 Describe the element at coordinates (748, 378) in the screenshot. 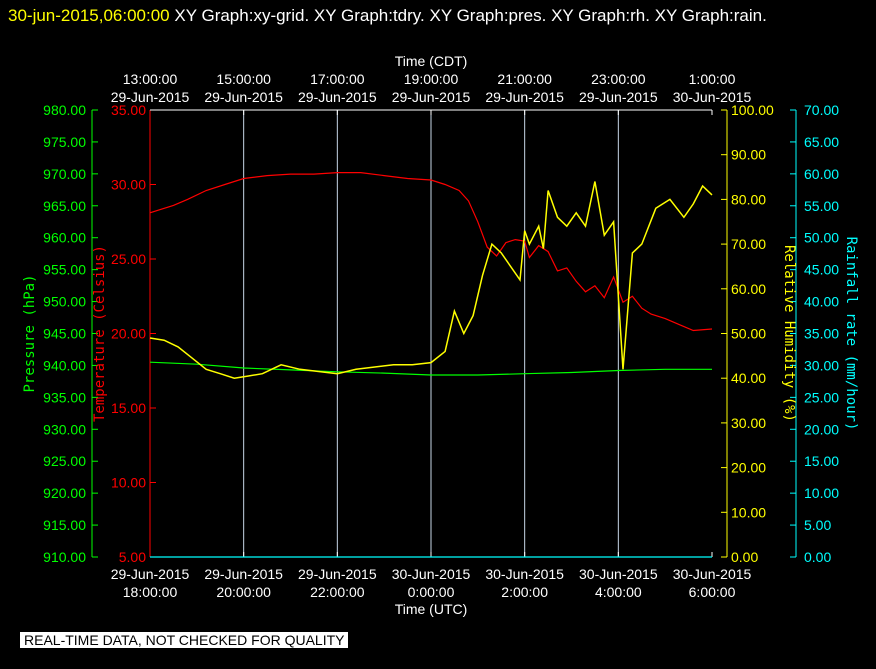

I see `humidity-tick-label: 40.00` at that location.